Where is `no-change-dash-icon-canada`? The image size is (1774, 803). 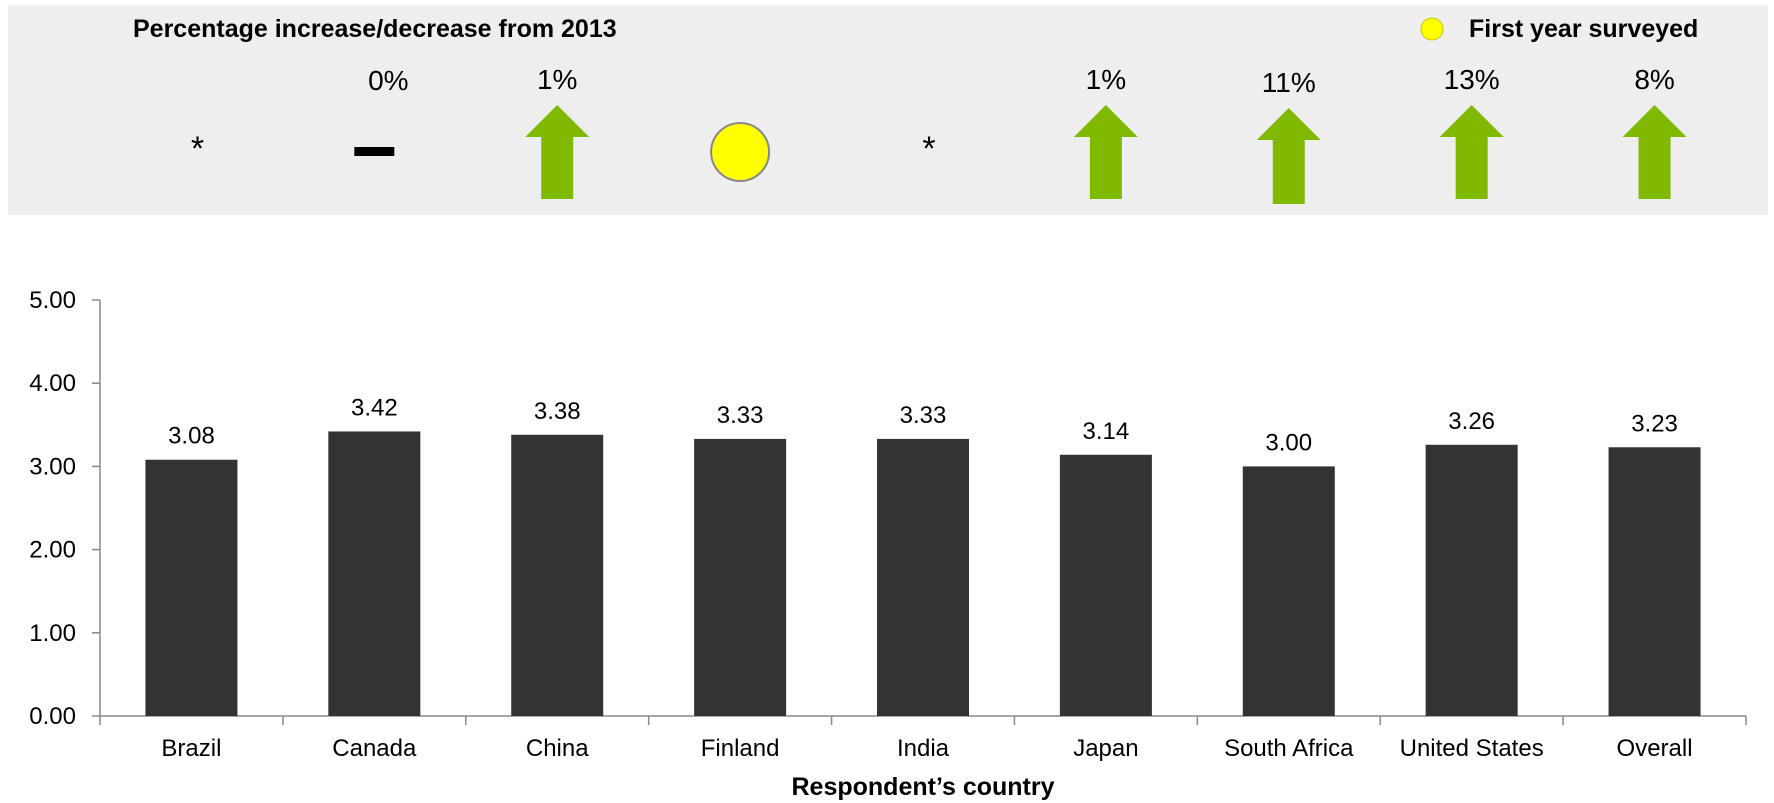
no-change-dash-icon-canada is located at coordinates (374, 151).